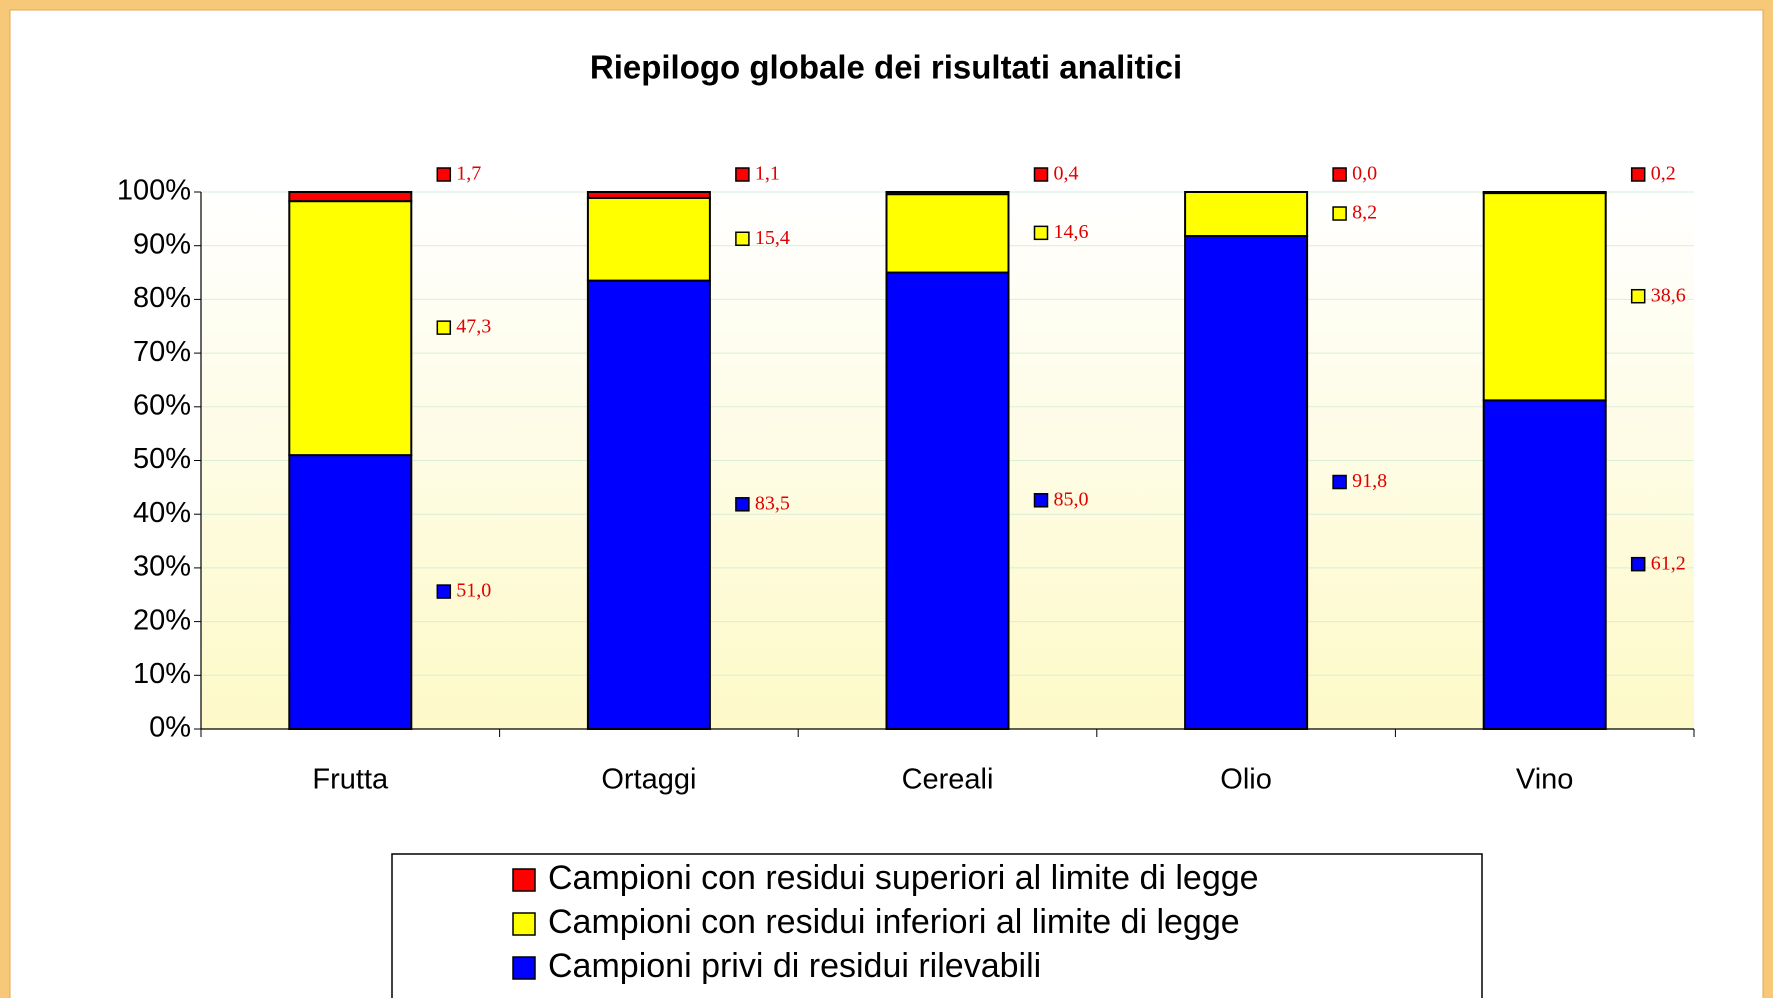 The width and height of the screenshot is (1773, 998). Describe the element at coordinates (162, 620) in the screenshot. I see `y-tick-label: 20%` at that location.